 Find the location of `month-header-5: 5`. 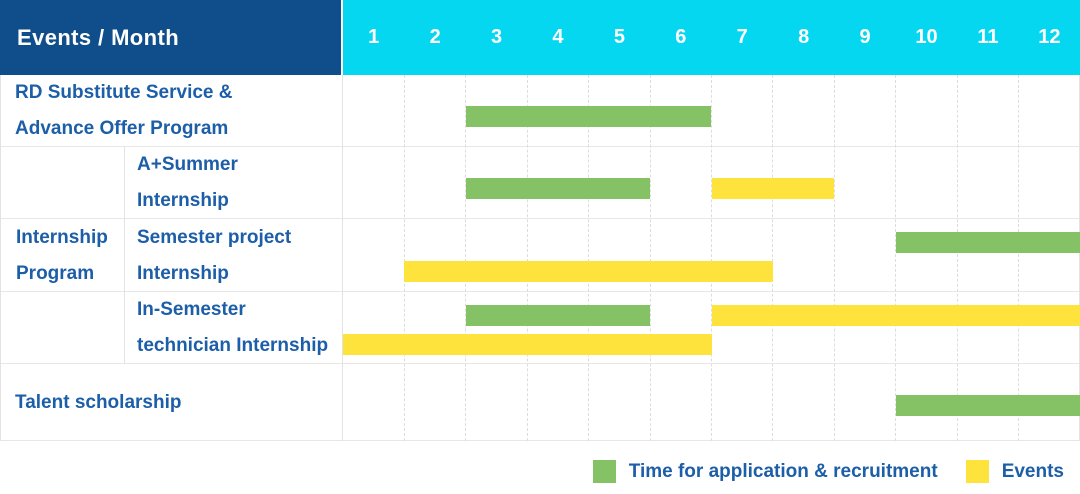

month-header-5: 5 is located at coordinates (619, 37).